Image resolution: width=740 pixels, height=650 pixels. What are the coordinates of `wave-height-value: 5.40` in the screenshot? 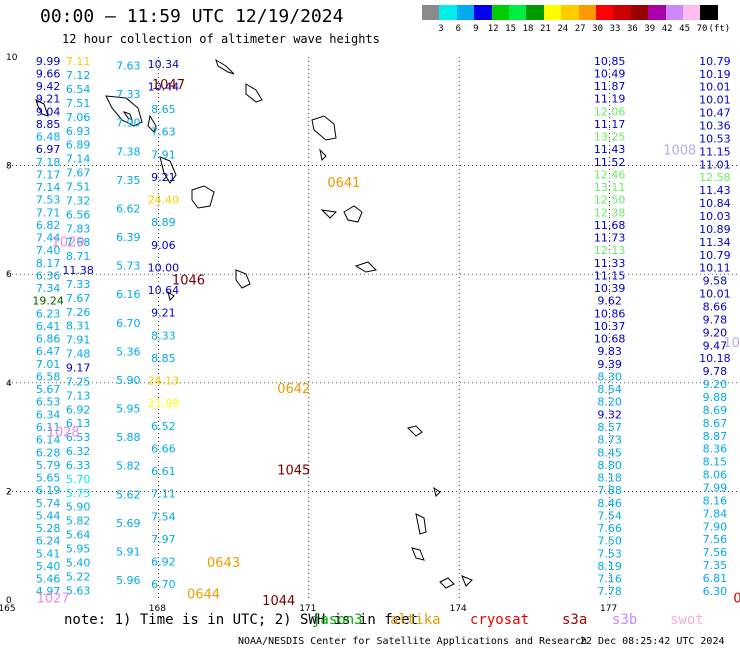 It's located at (78, 562).